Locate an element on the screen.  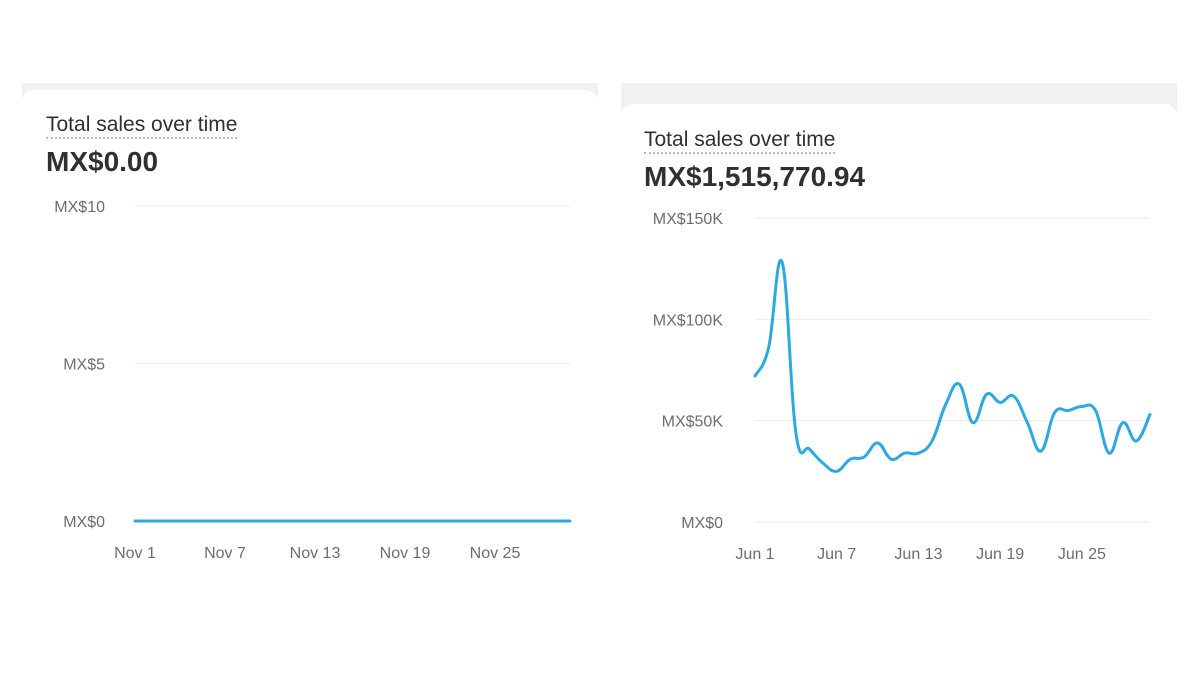
x-tick-label: Nov 7 is located at coordinates (225, 553).